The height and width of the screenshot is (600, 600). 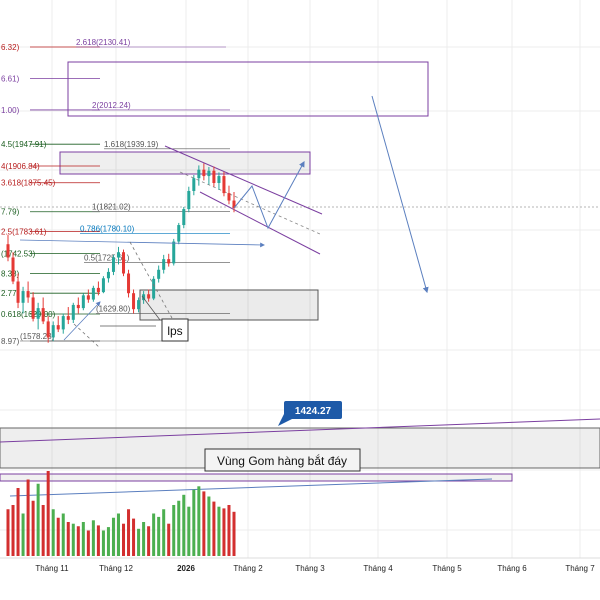 I want to click on x-tick-label-1: Tháng 12, so click(x=116, y=568).